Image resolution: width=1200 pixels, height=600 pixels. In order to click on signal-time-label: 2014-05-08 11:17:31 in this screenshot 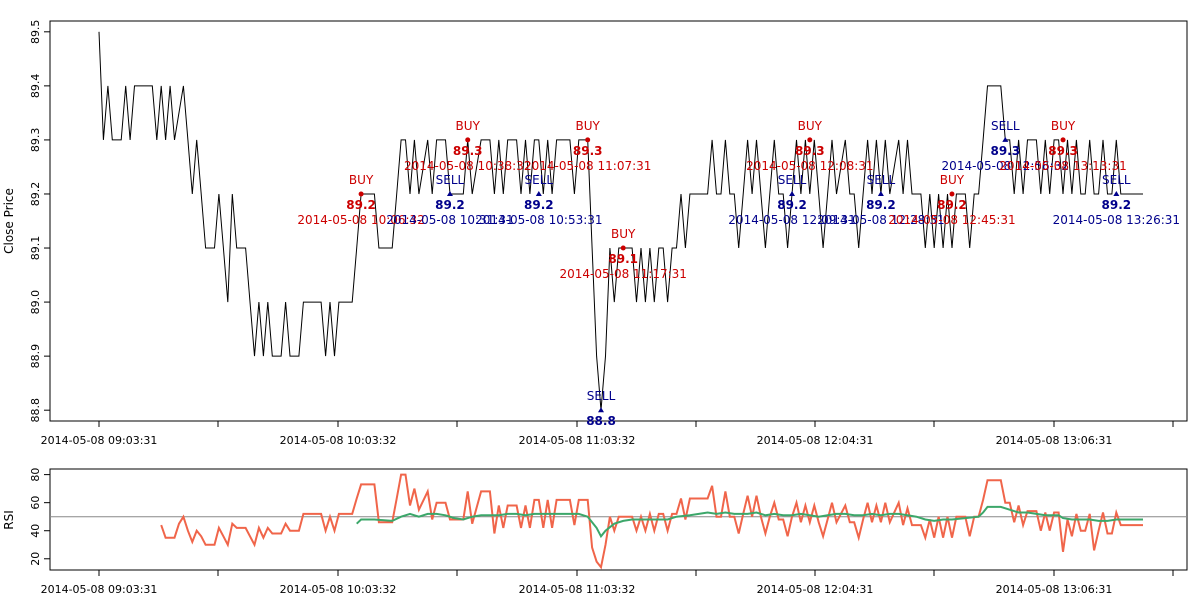, I will do `click(622, 274)`.